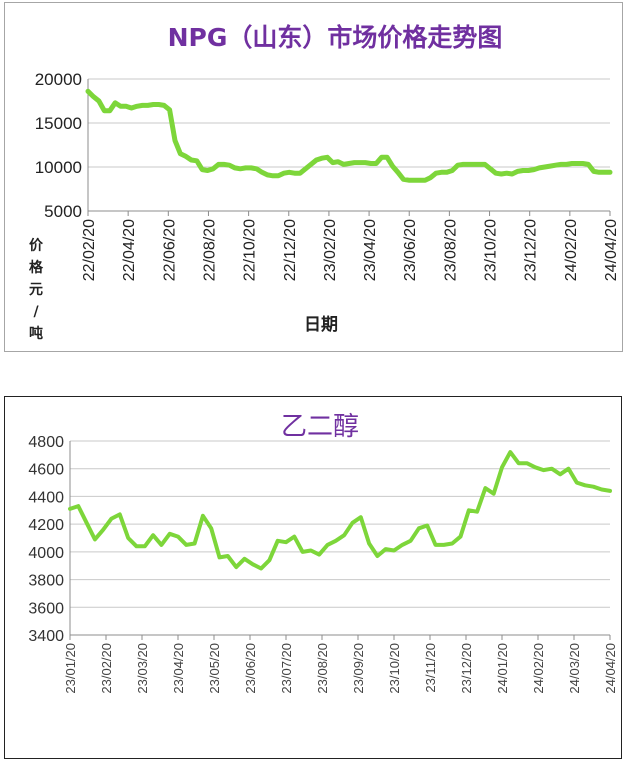  I want to click on x-tick-label: 23/03/20, so click(142, 668).